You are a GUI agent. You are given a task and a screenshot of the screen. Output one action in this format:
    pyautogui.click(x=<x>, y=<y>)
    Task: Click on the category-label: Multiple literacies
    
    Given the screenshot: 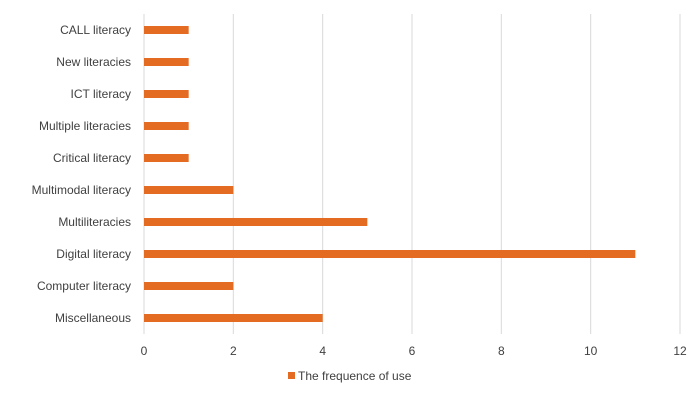 What is the action you would take?
    pyautogui.click(x=85, y=126)
    